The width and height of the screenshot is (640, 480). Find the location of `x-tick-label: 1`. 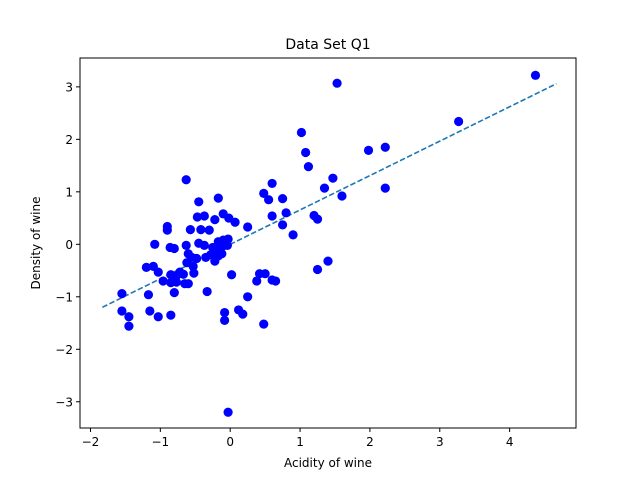

x-tick-label: 1 is located at coordinates (300, 442).